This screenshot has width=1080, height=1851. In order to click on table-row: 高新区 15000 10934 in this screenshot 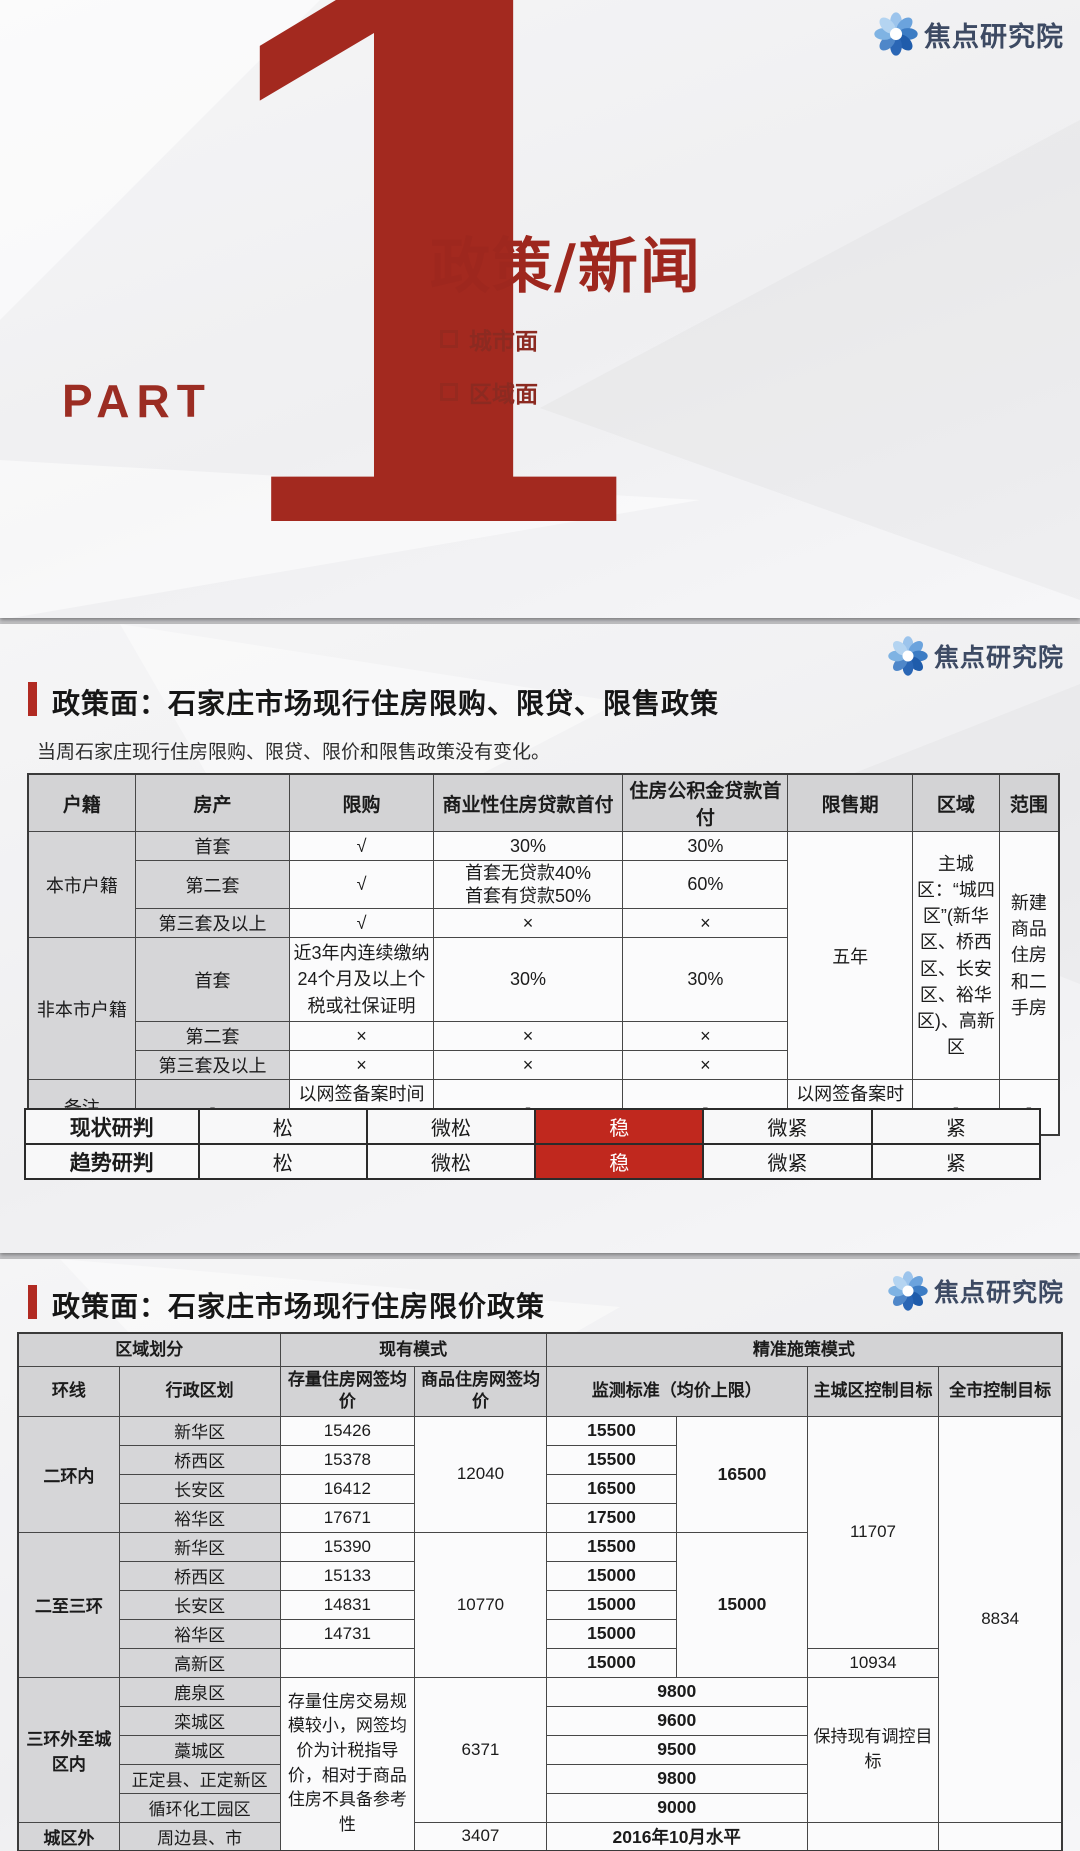, I will do `click(540, 1662)`.